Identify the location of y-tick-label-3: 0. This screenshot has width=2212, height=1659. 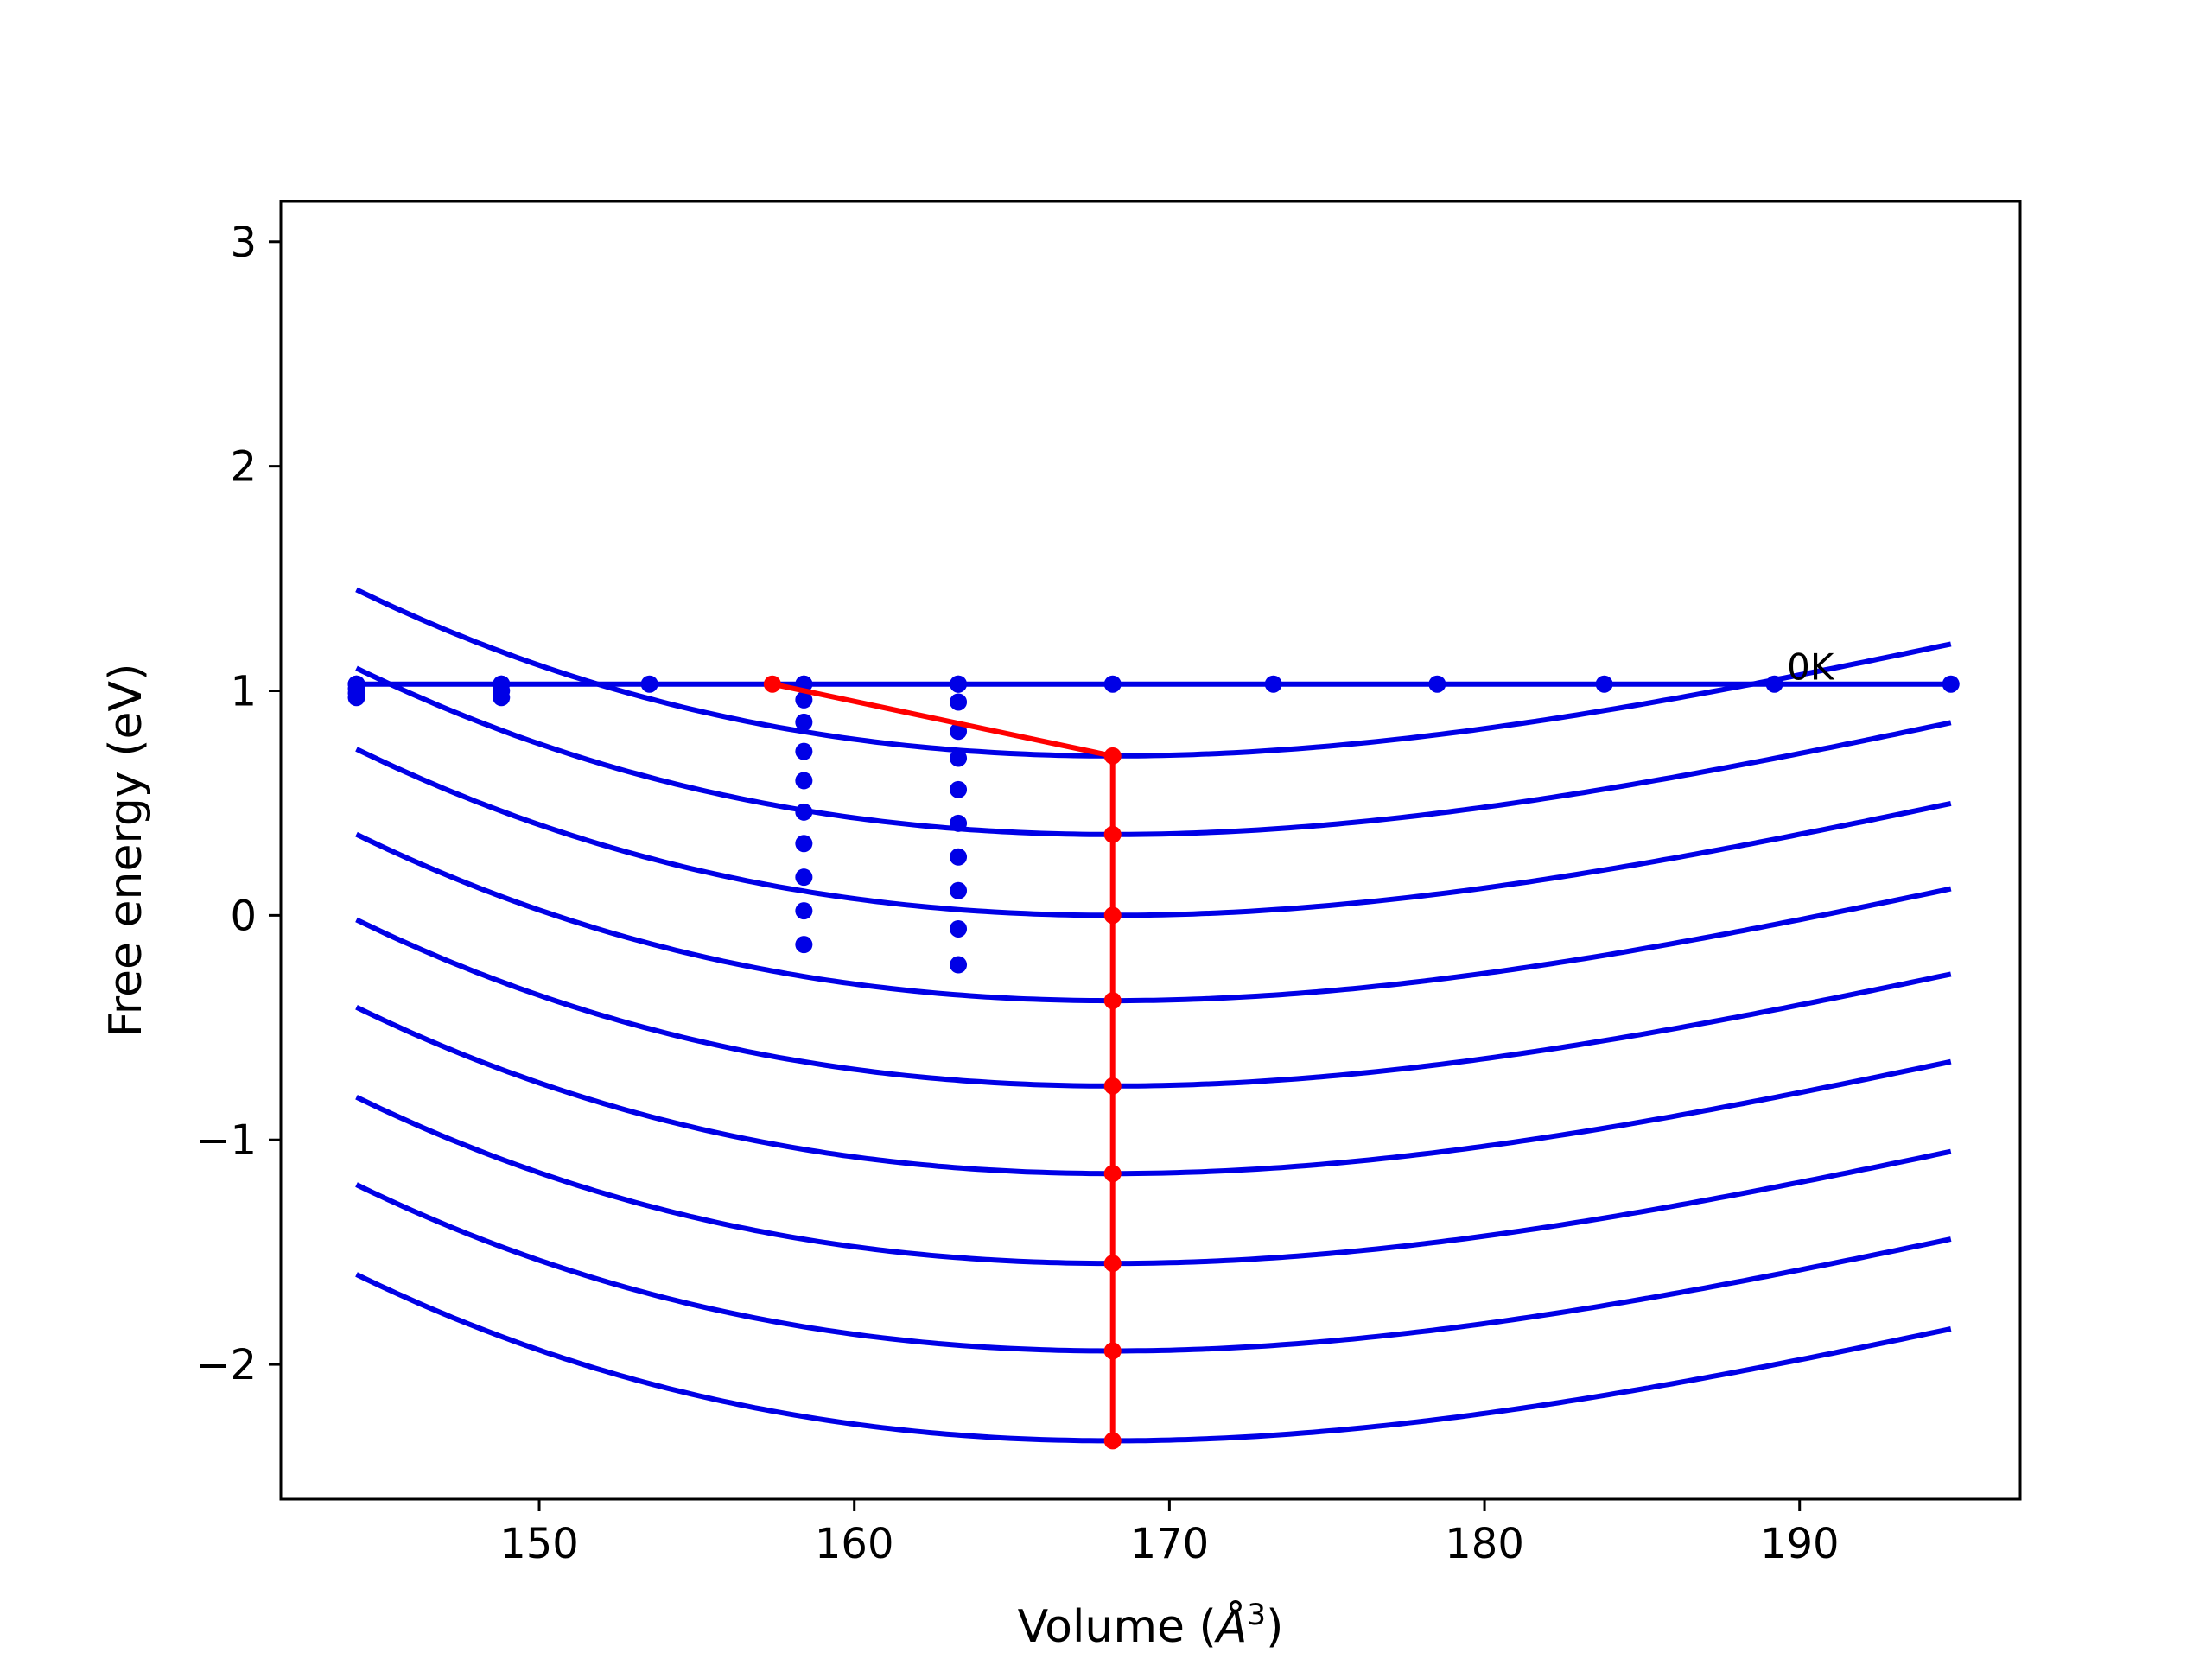
(243, 916).